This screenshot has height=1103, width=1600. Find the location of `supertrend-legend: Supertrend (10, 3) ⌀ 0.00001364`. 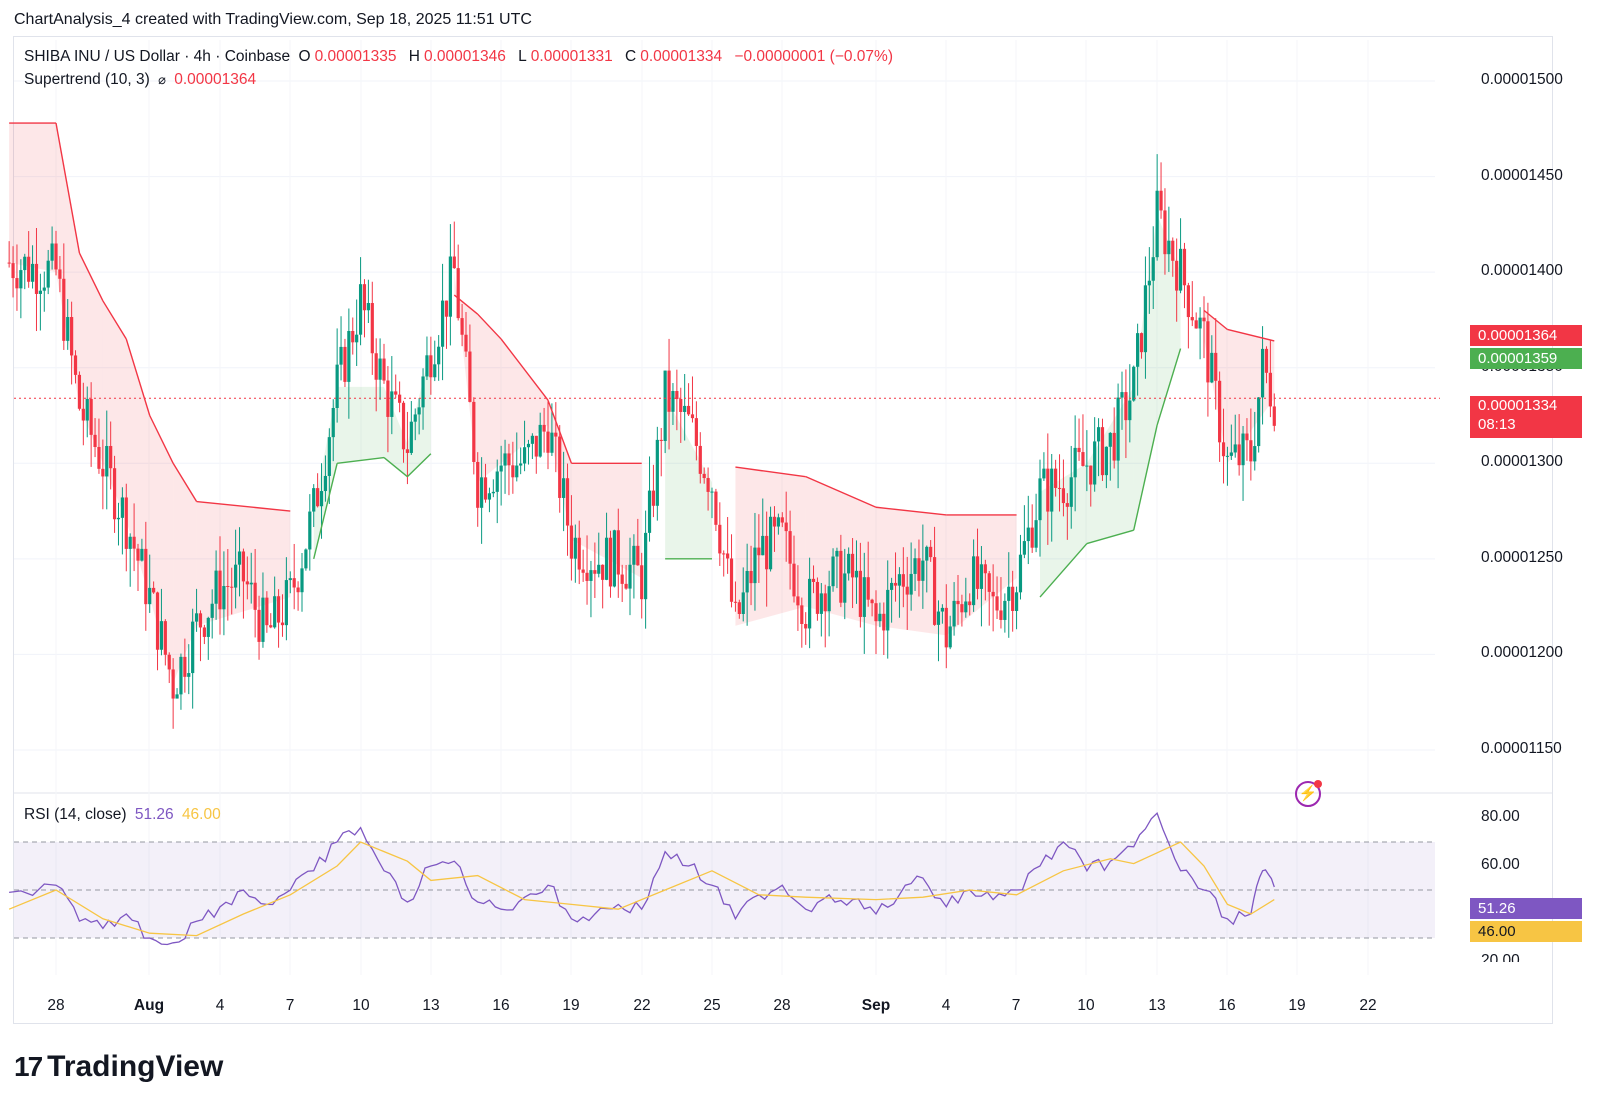

supertrend-legend: Supertrend (10, 3) ⌀ 0.00001364 is located at coordinates (142, 80).